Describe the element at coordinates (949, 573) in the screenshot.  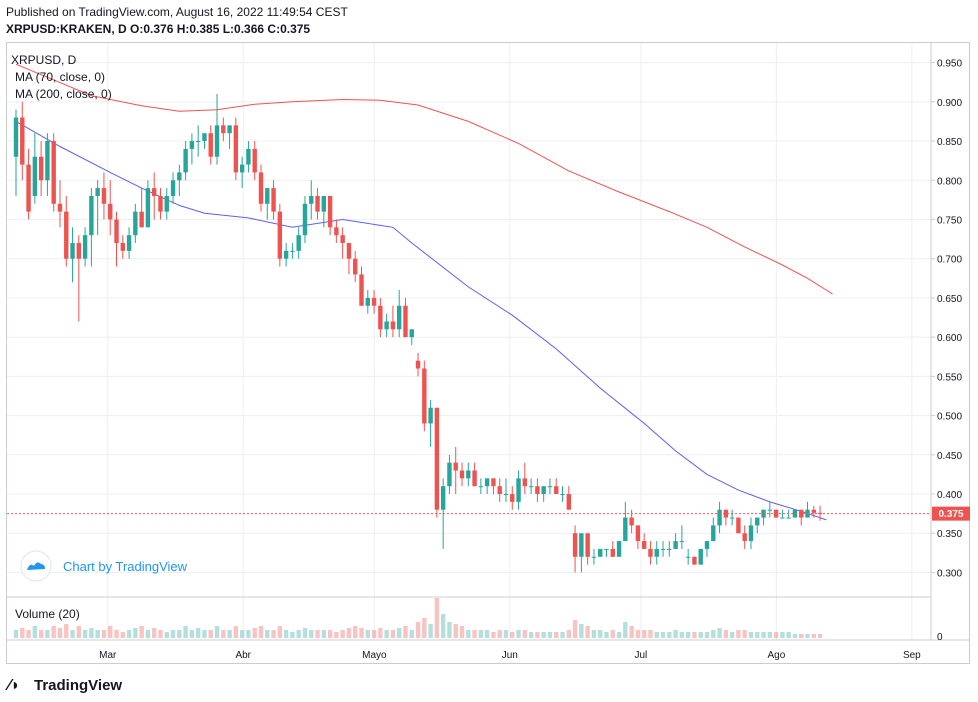
I see `price-tick-label: 0.300` at that location.